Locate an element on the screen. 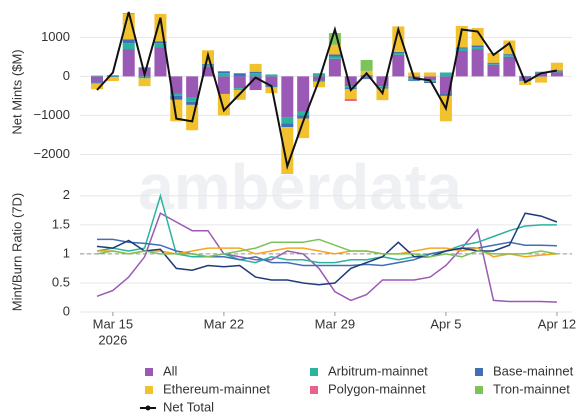  y-tick-label: −2000 is located at coordinates (51, 153).